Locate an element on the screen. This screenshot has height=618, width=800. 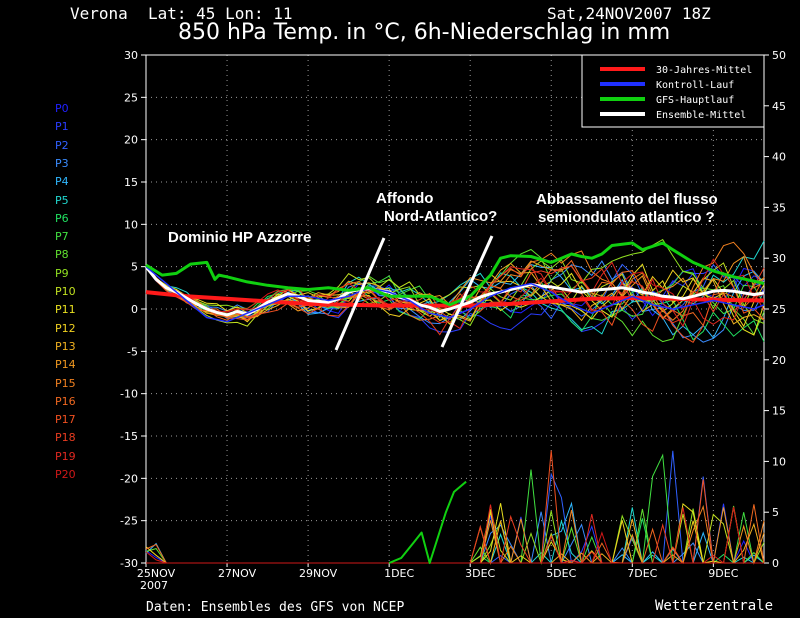
y2-tick-label: 30 is located at coordinates (779, 258).